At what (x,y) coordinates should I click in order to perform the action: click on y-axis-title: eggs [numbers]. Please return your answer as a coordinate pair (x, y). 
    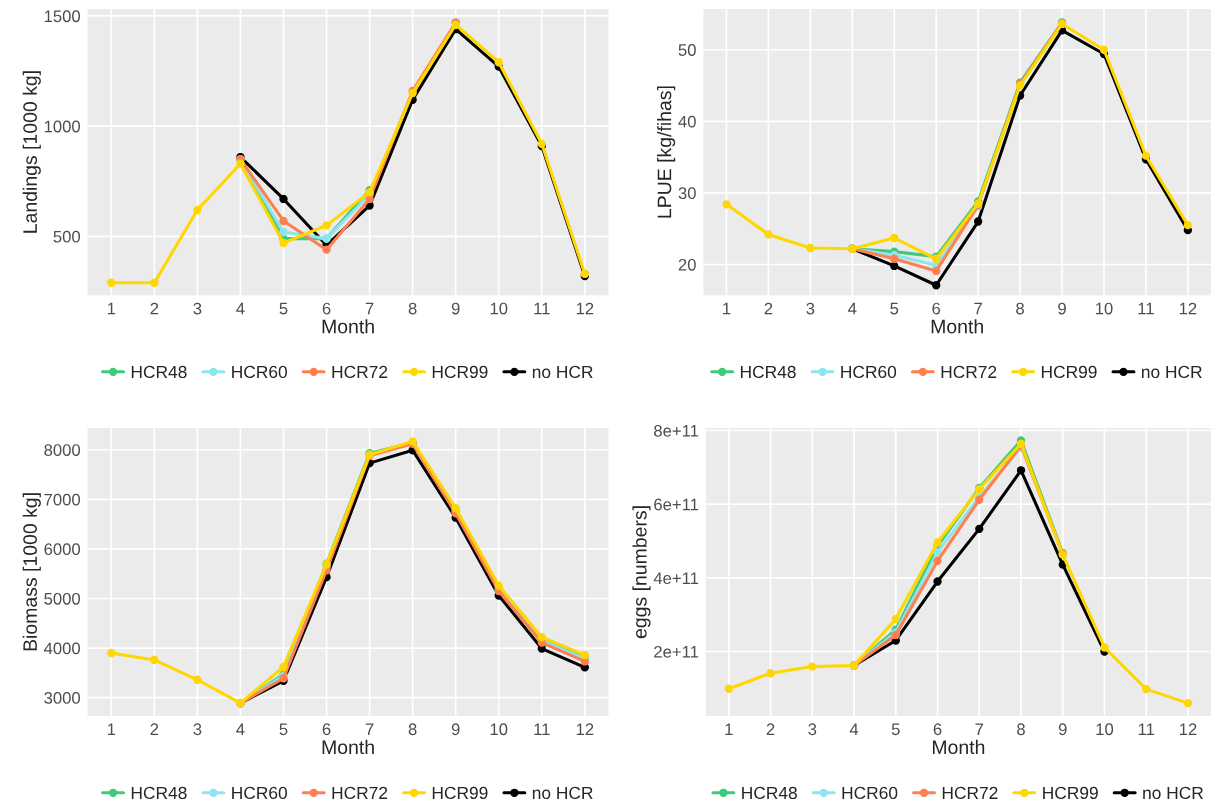
    Looking at the image, I should click on (641, 572).